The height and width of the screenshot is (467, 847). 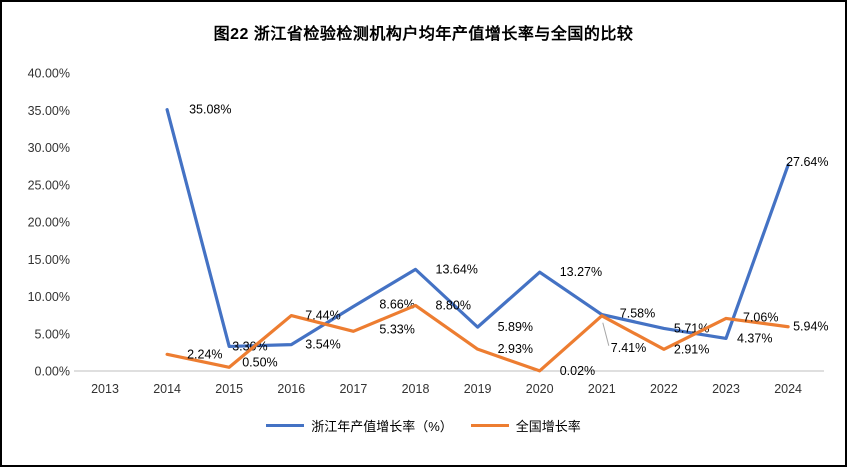 What do you see at coordinates (606, 334) in the screenshot?
I see `label-leader-line` at bounding box center [606, 334].